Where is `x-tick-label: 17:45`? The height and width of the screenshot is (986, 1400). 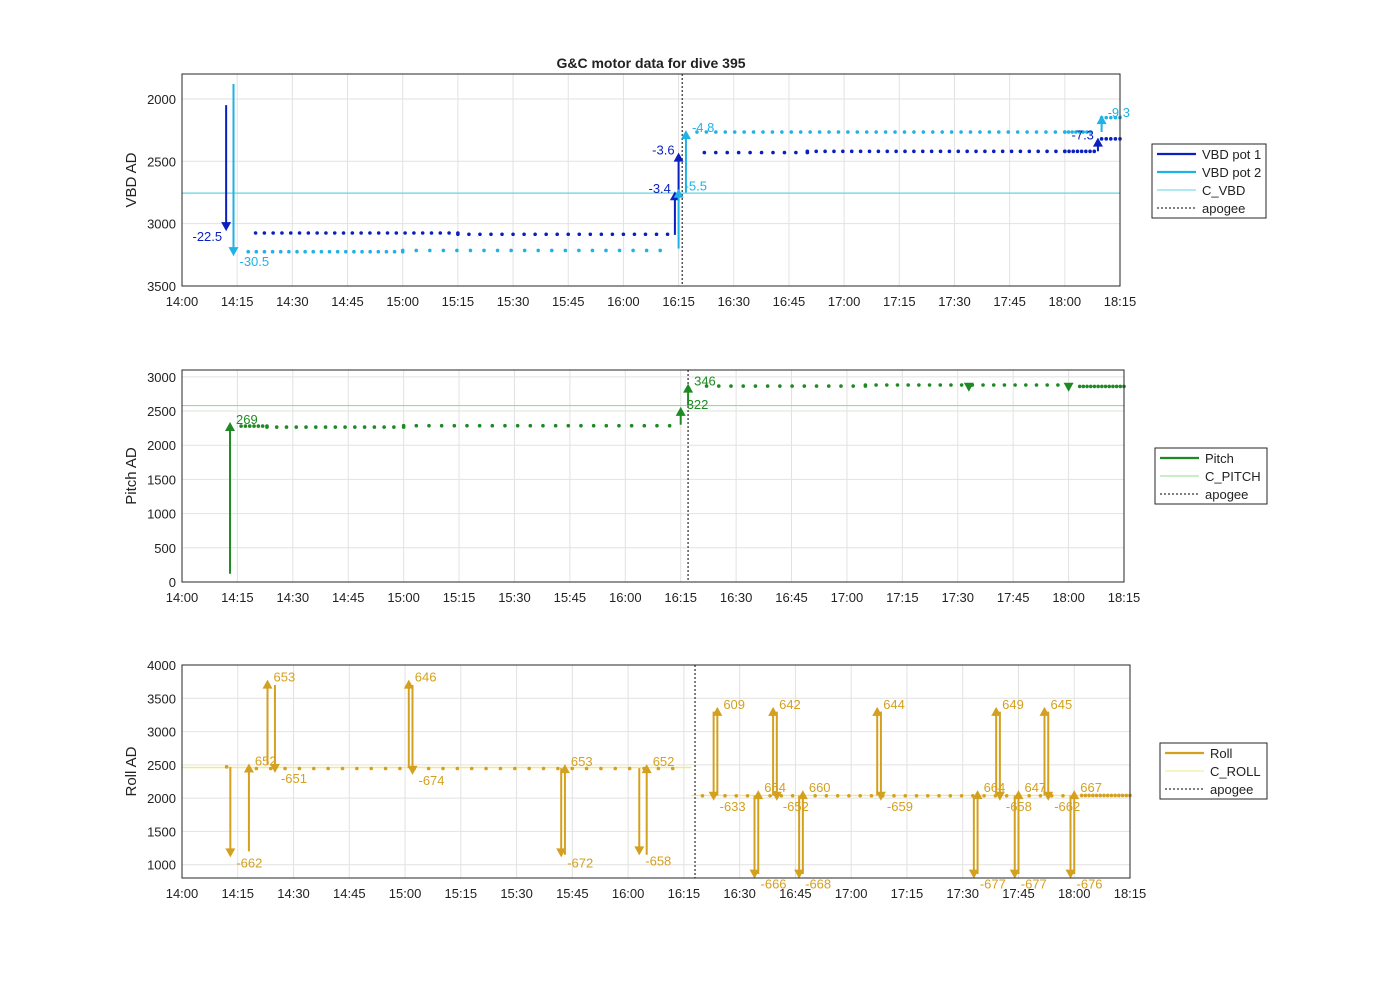
x-tick-label: 17:45 is located at coordinates (1018, 893).